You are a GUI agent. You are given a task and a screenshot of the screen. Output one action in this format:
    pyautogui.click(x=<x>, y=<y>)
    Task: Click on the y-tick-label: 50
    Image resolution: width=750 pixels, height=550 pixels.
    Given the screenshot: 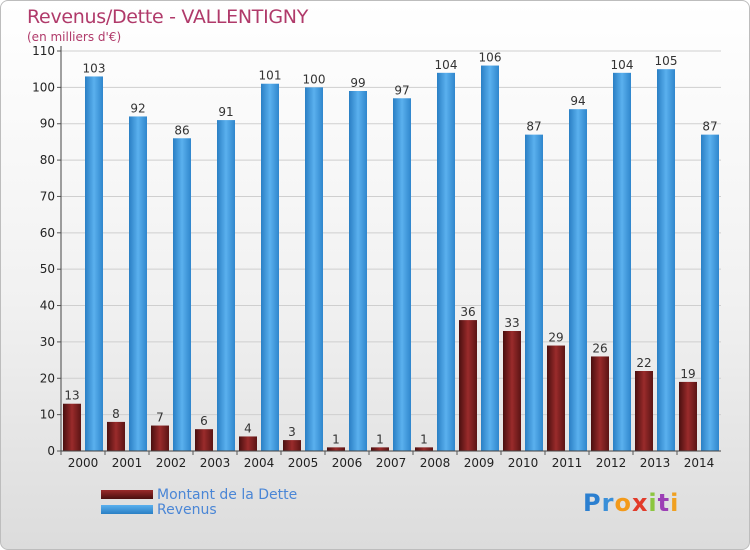 What is the action you would take?
    pyautogui.click(x=47, y=269)
    